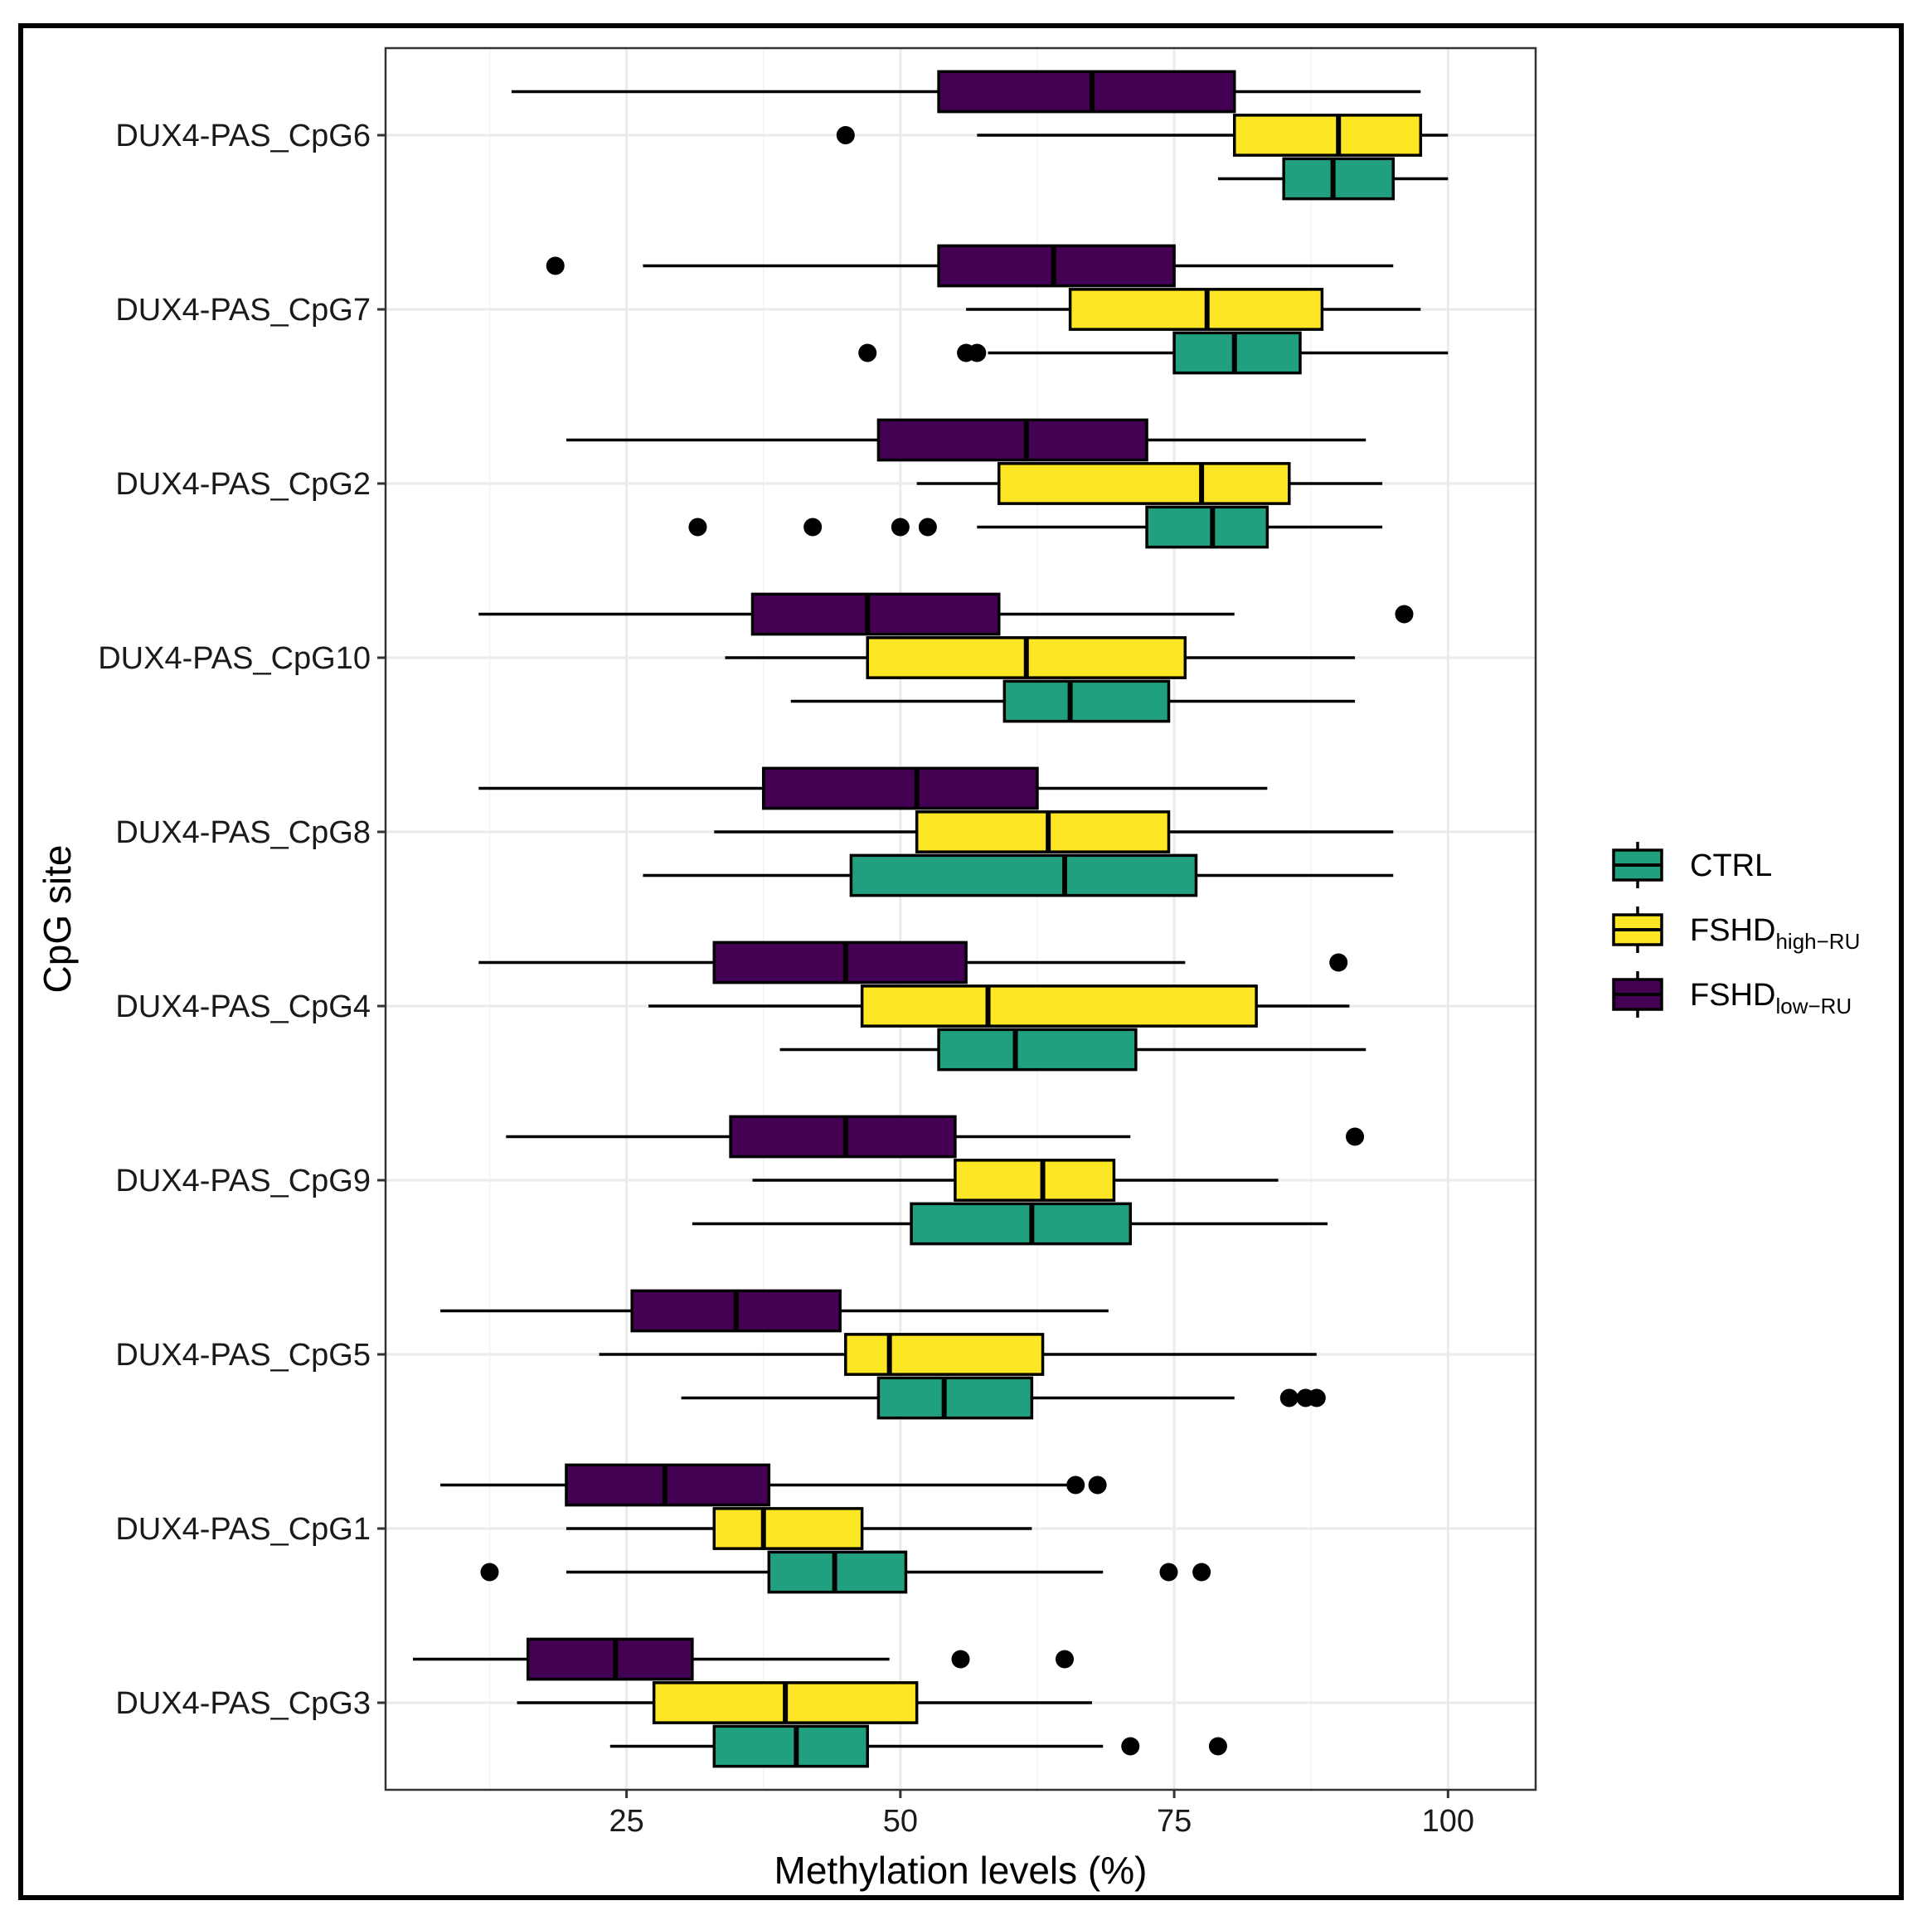 This screenshot has width=1932, height=1925. I want to click on box-group-DUX4-PAS_CpG10, so click(946, 657).